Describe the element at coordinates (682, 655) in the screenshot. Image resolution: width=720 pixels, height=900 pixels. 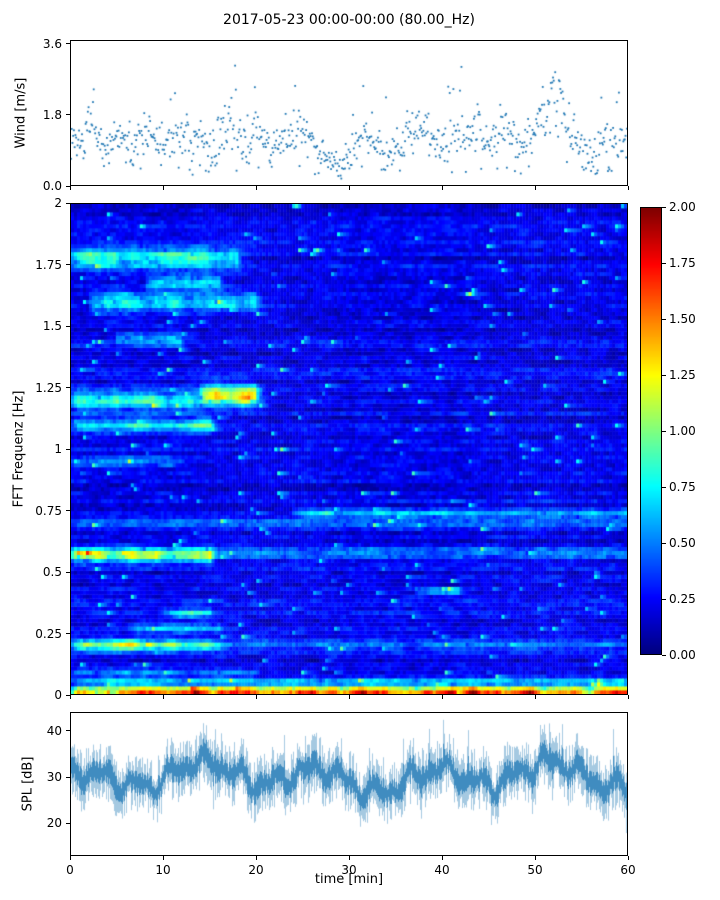
I see `colorbar-tick-label: 0.00` at that location.